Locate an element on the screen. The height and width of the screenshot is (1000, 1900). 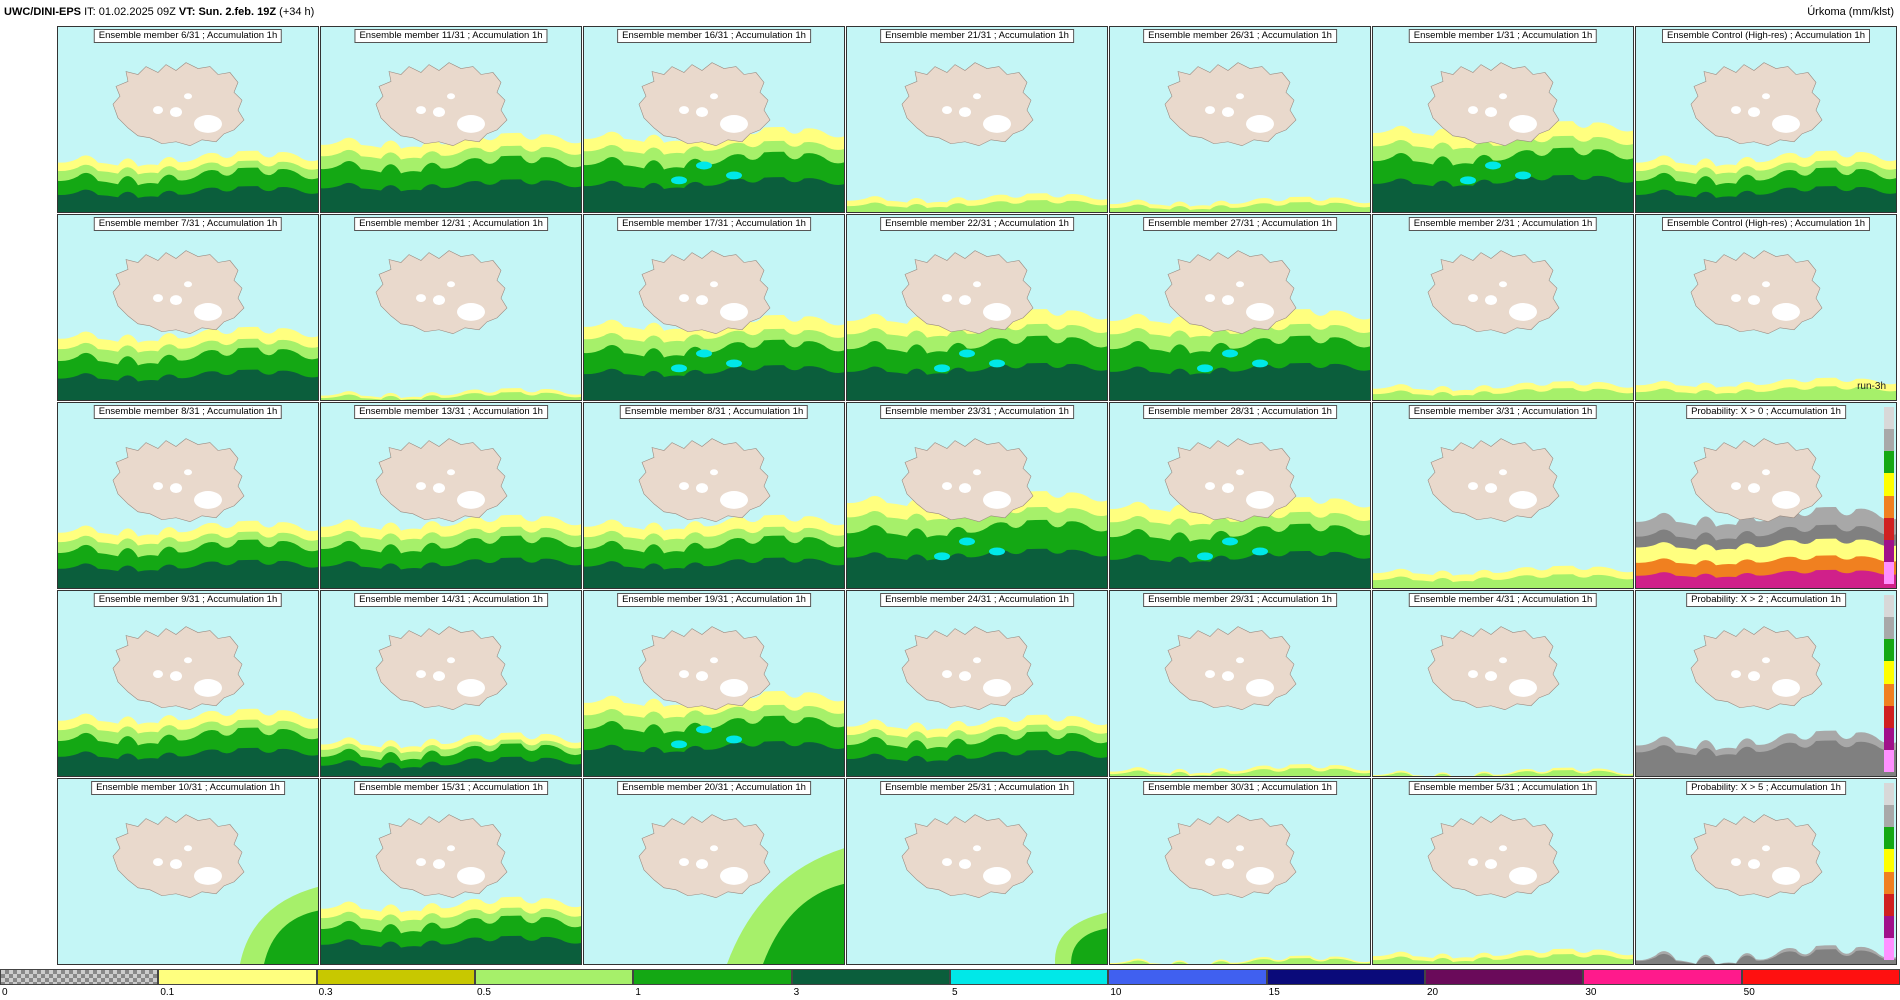
map-panel: Ensemble member 29/31 ; Accumulation 1h is located at coordinates (1240, 683).